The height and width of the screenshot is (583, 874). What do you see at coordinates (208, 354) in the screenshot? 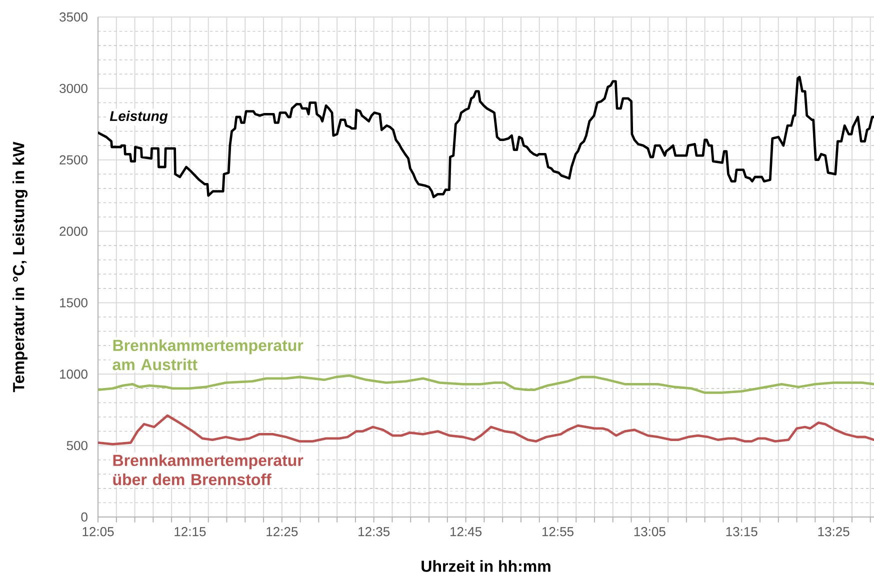
I see `series-label: Brennkammertemperatur am Austritt` at bounding box center [208, 354].